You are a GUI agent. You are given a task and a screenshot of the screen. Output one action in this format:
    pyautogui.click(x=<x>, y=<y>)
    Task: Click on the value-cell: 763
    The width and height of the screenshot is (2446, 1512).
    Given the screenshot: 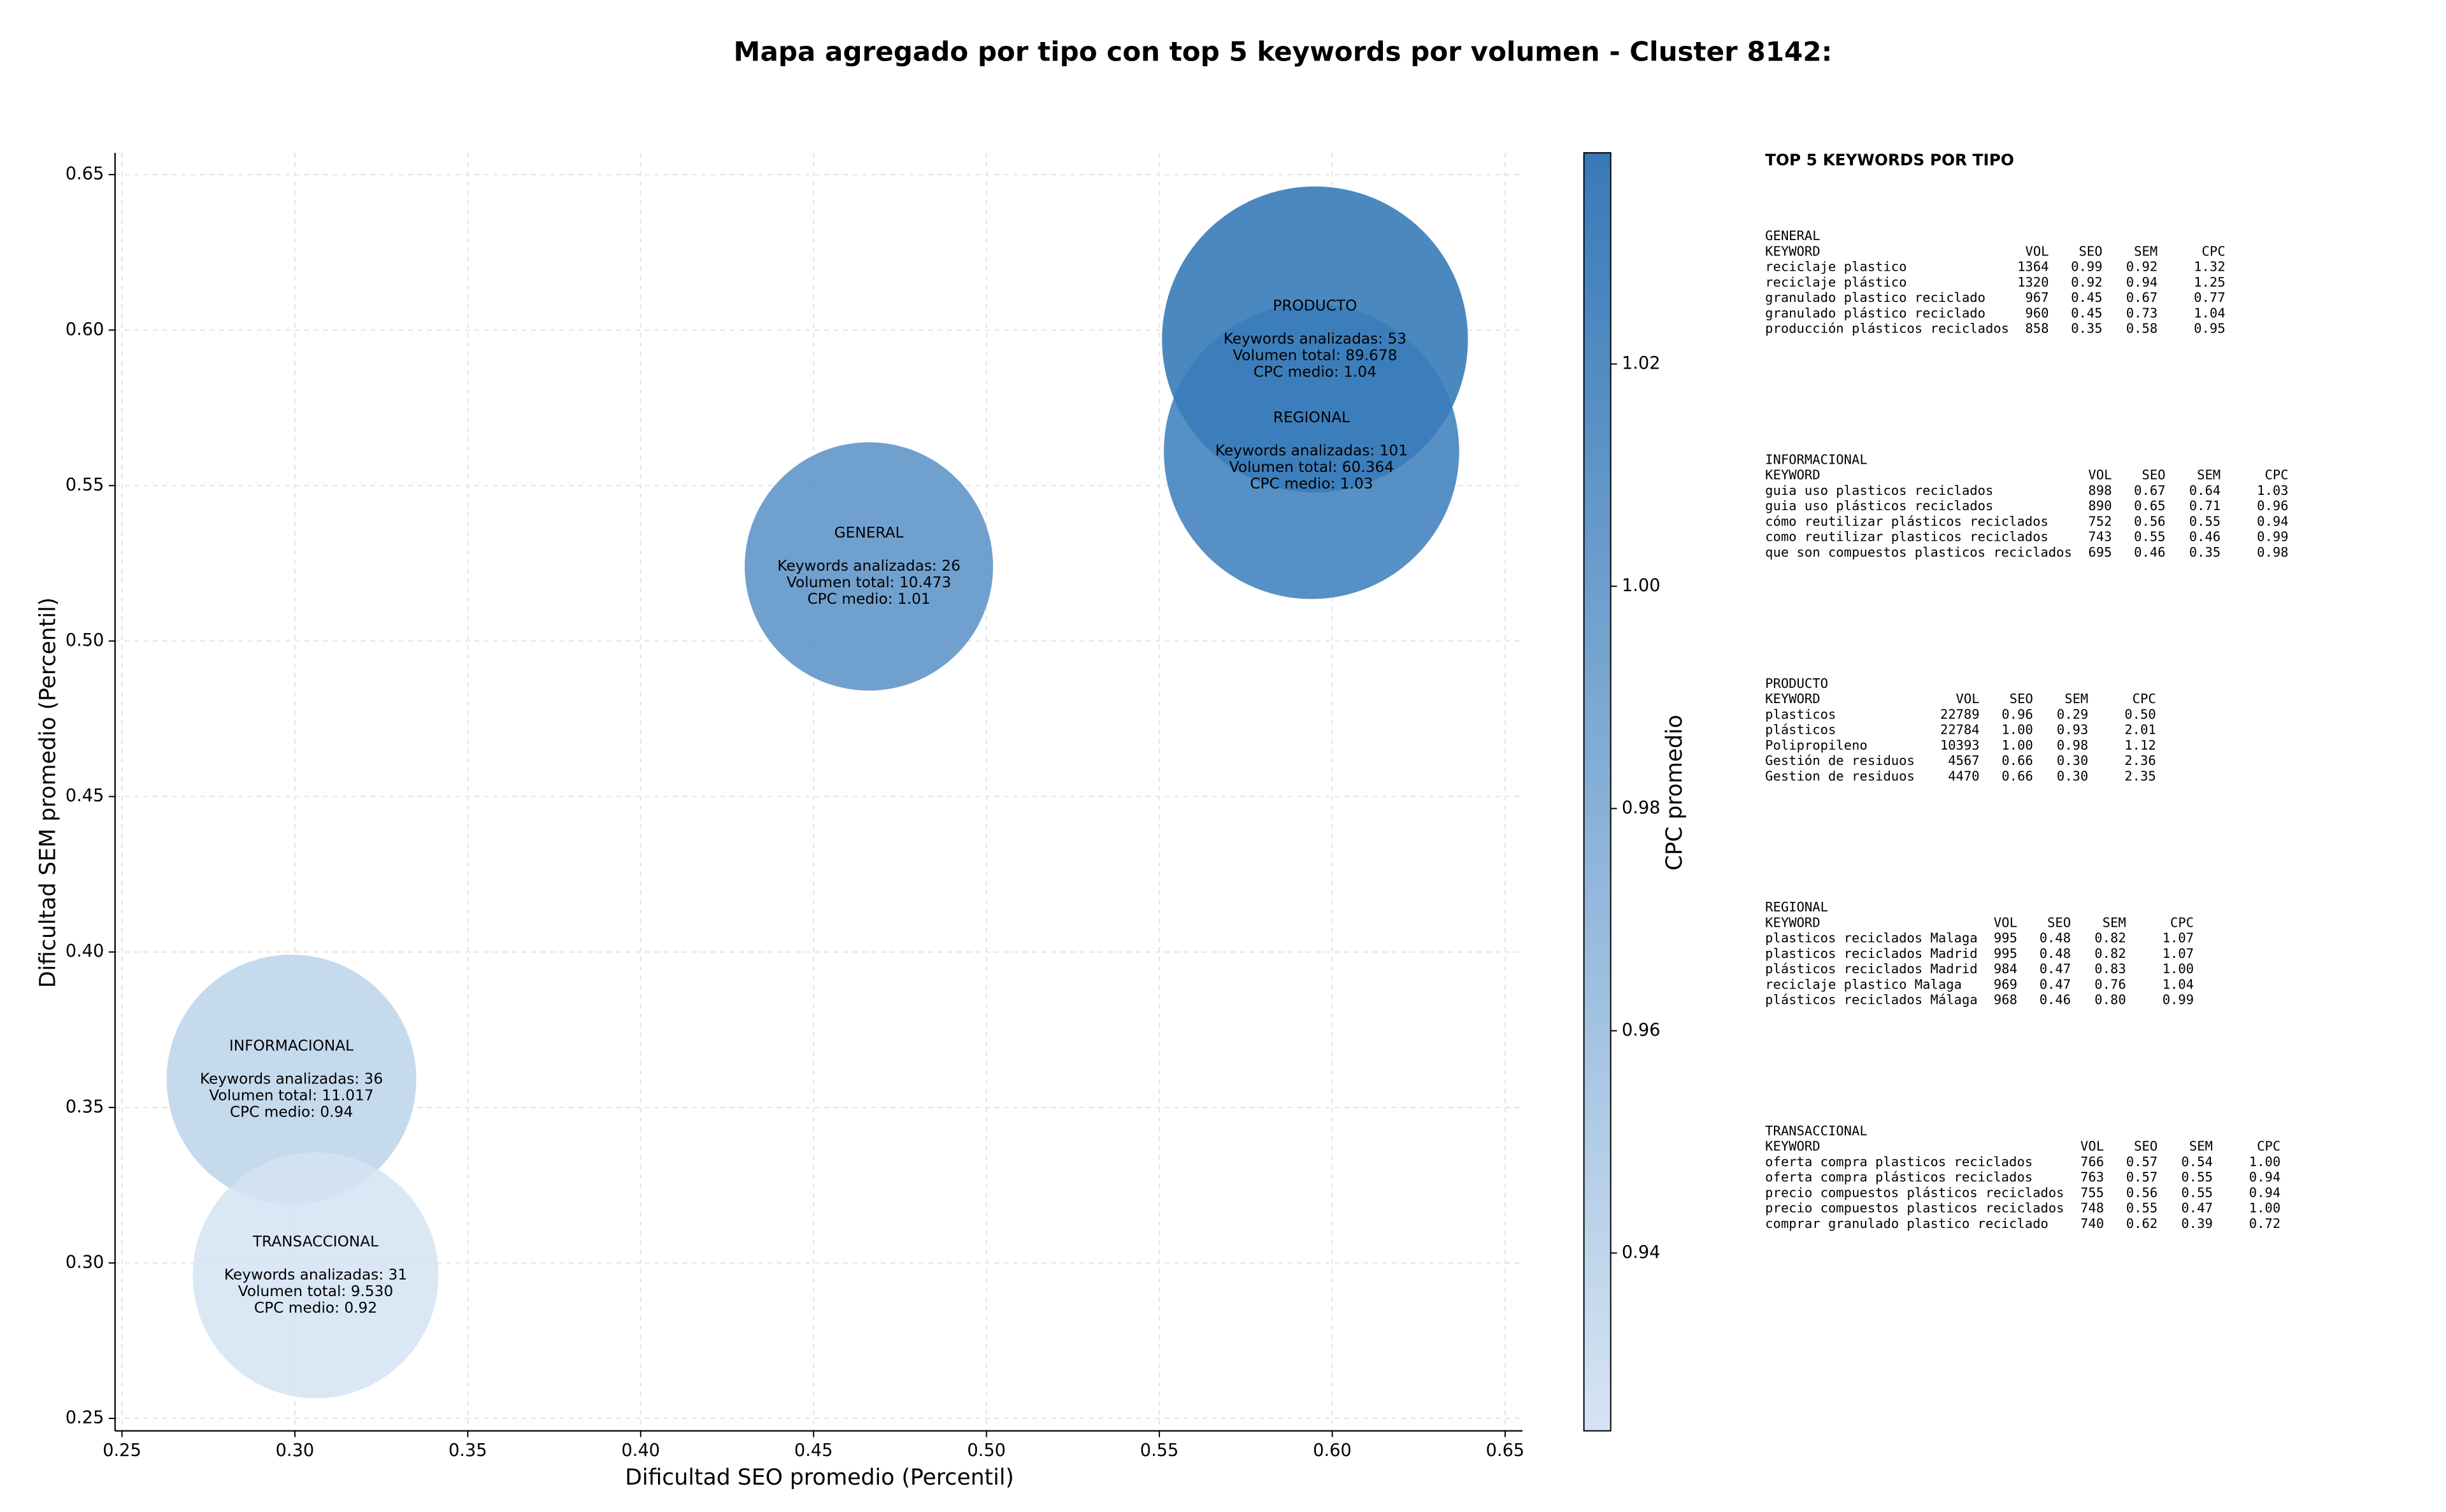 What is the action you would take?
    pyautogui.click(x=2092, y=1177)
    